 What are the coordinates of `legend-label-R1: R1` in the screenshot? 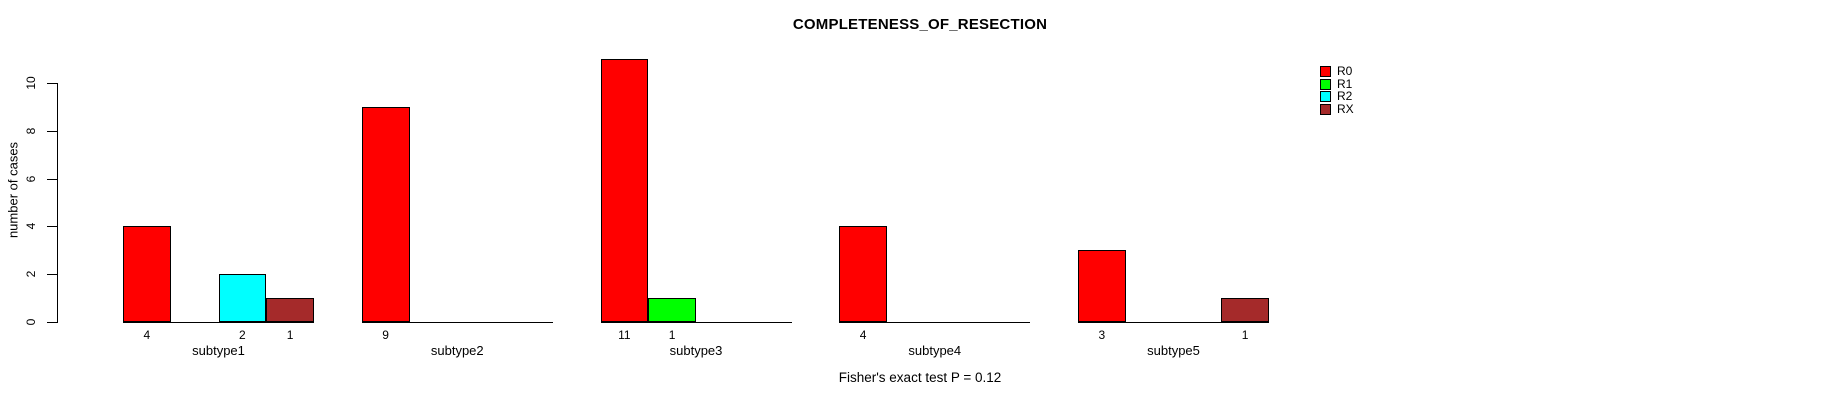 It's located at (1345, 83).